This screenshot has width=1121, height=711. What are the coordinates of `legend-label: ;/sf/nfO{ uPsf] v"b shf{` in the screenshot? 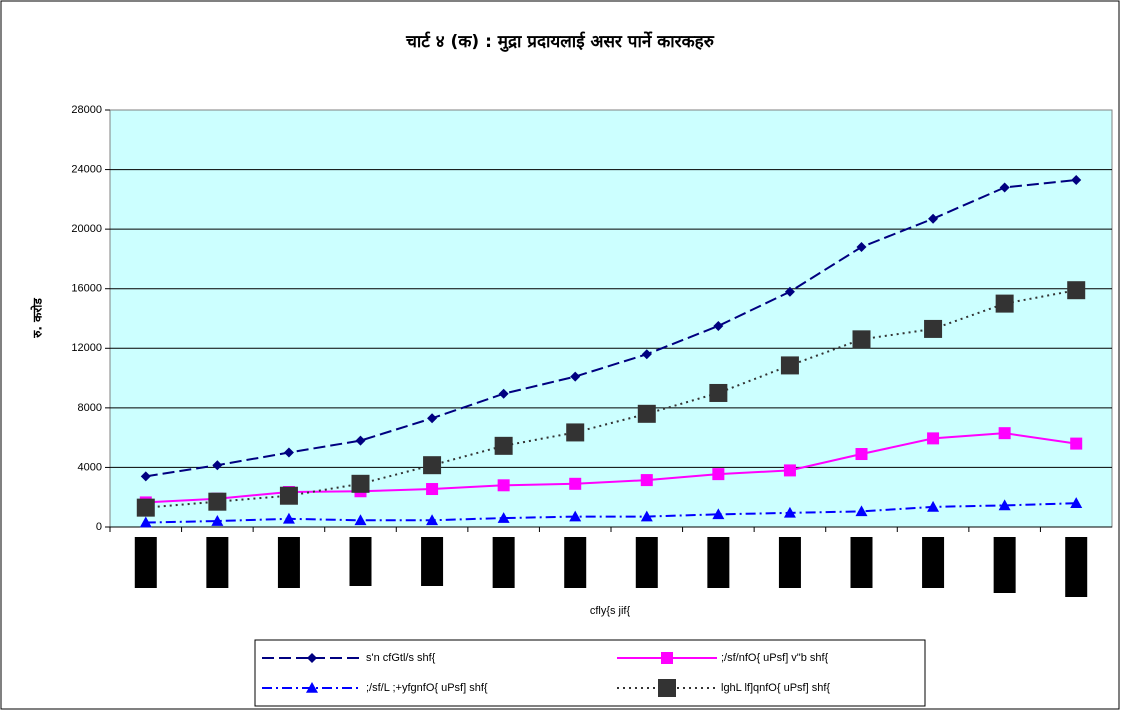 It's located at (775, 658).